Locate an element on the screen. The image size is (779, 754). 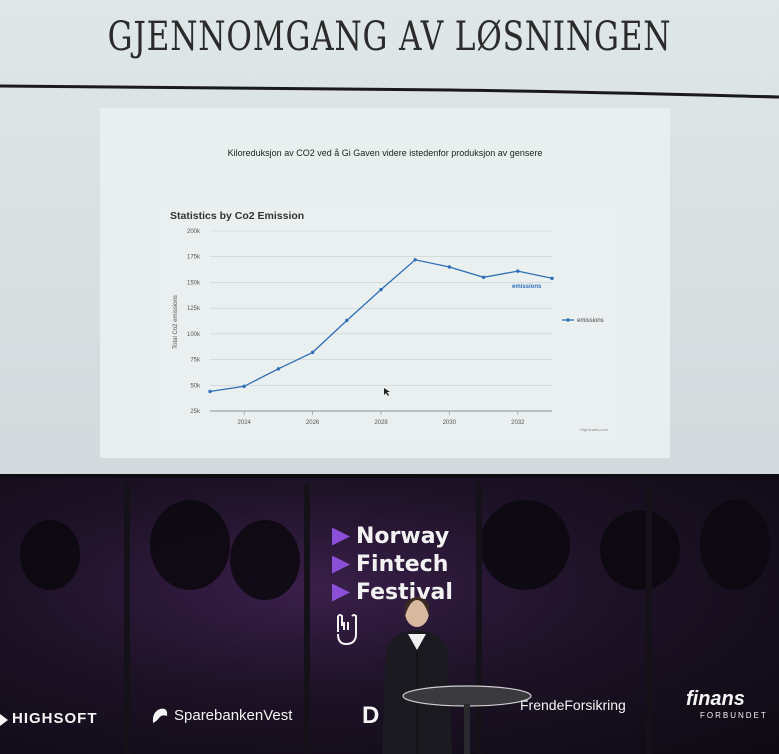
legend-label: emissions is located at coordinates (590, 321).